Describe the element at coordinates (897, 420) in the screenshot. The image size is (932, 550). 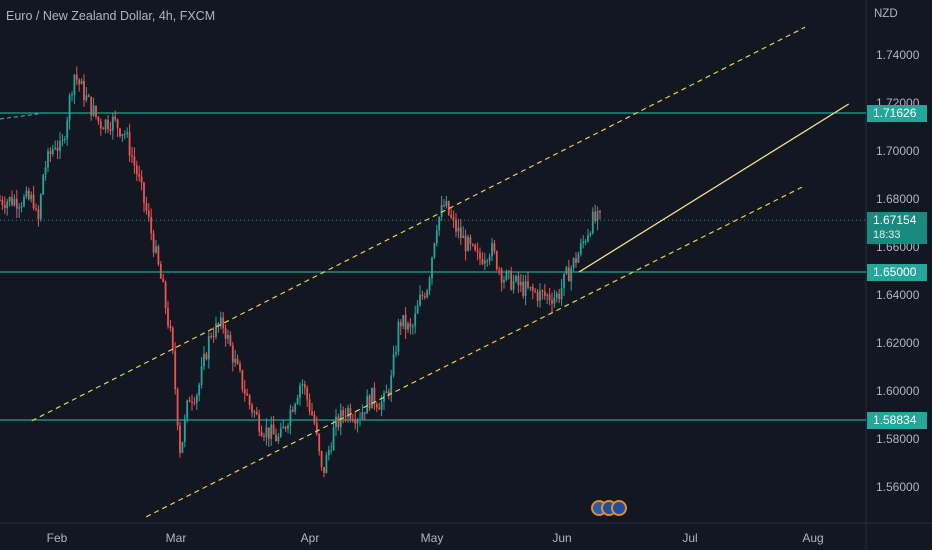
I see `price-label-badge: 1.58834` at that location.